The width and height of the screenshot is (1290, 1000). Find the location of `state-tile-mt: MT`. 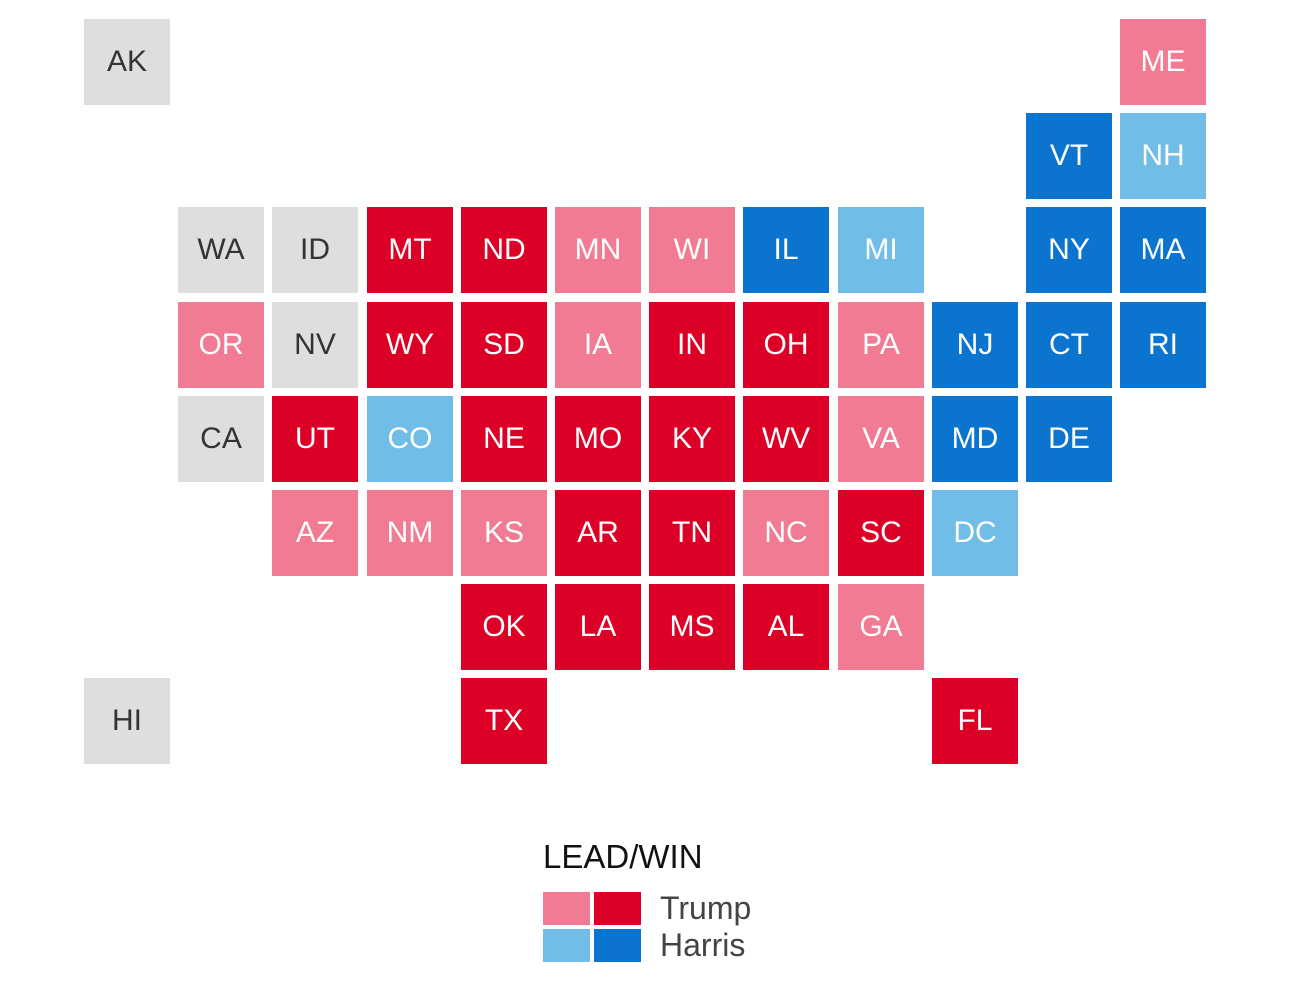

state-tile-mt: MT is located at coordinates (410, 250).